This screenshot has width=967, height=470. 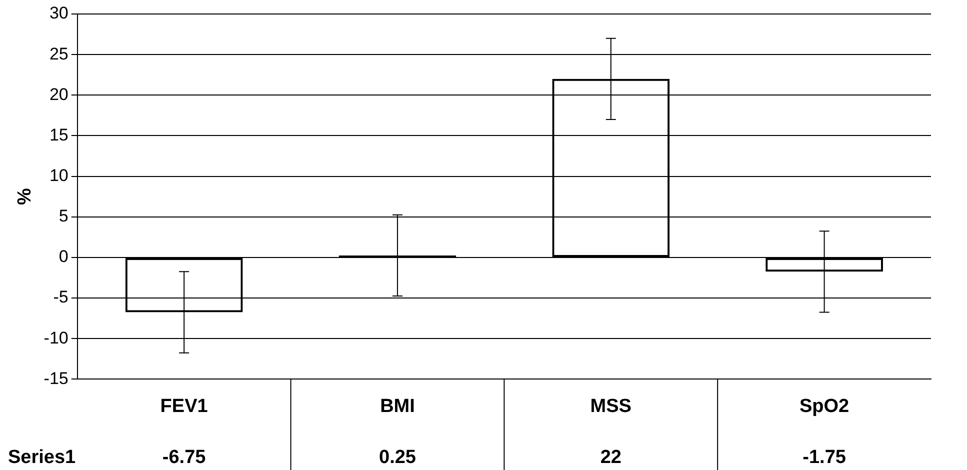 I want to click on x-tick-label: MSS, so click(x=611, y=406).